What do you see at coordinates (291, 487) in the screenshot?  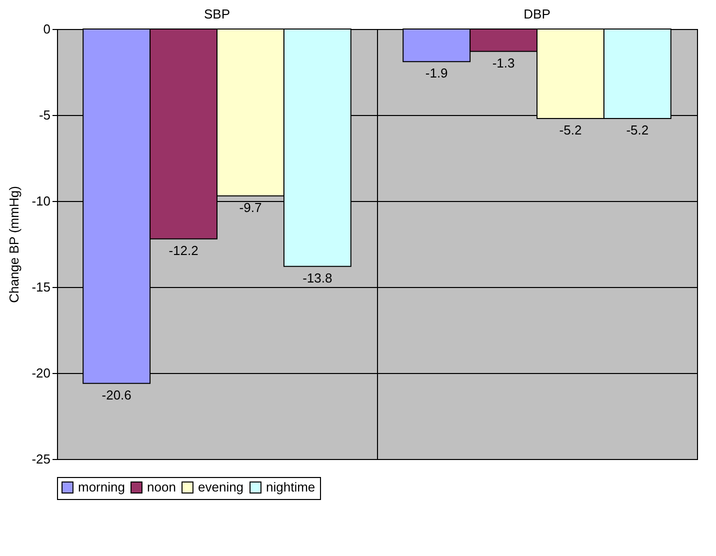 I see `legend-label: nightime` at bounding box center [291, 487].